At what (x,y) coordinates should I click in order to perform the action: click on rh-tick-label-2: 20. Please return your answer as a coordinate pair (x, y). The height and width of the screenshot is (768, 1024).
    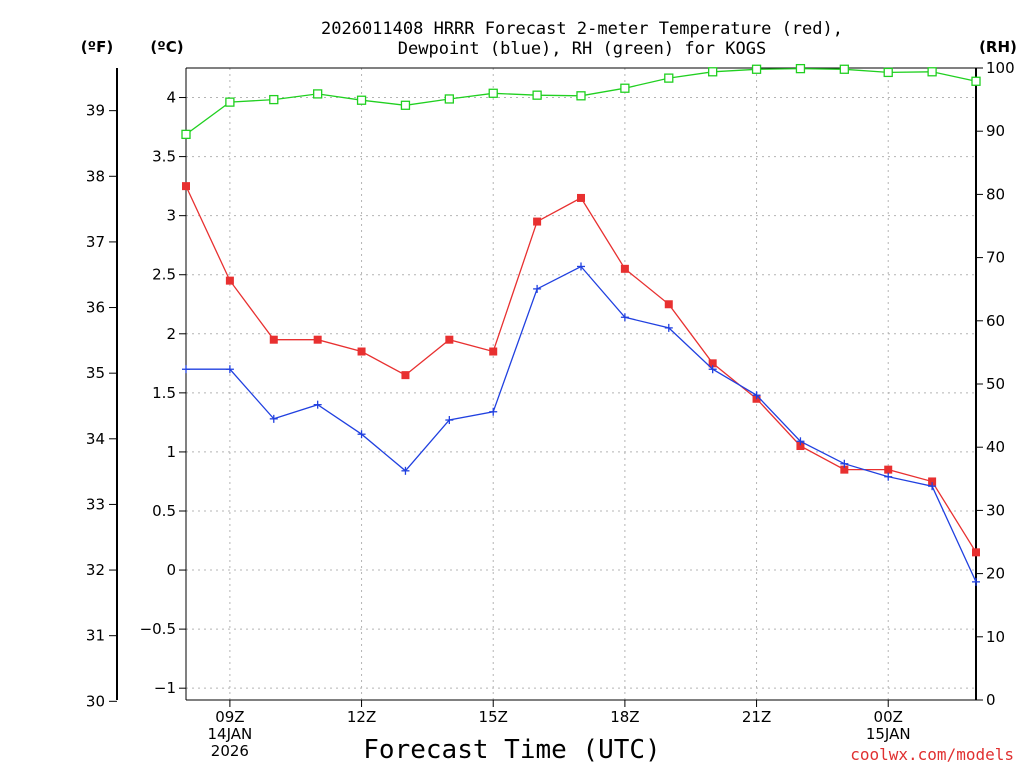
    Looking at the image, I should click on (995, 574).